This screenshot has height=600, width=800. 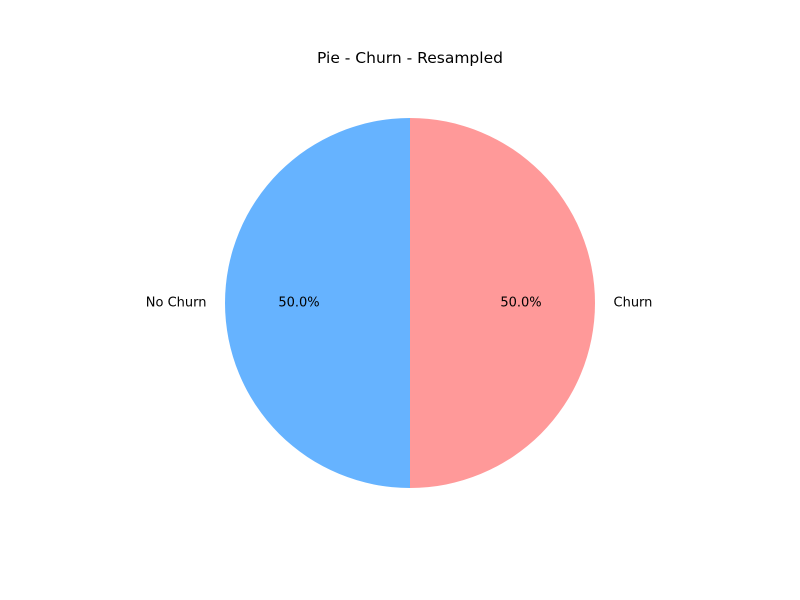 What do you see at coordinates (520, 303) in the screenshot?
I see `slice-percent-churn: 50.0%` at bounding box center [520, 303].